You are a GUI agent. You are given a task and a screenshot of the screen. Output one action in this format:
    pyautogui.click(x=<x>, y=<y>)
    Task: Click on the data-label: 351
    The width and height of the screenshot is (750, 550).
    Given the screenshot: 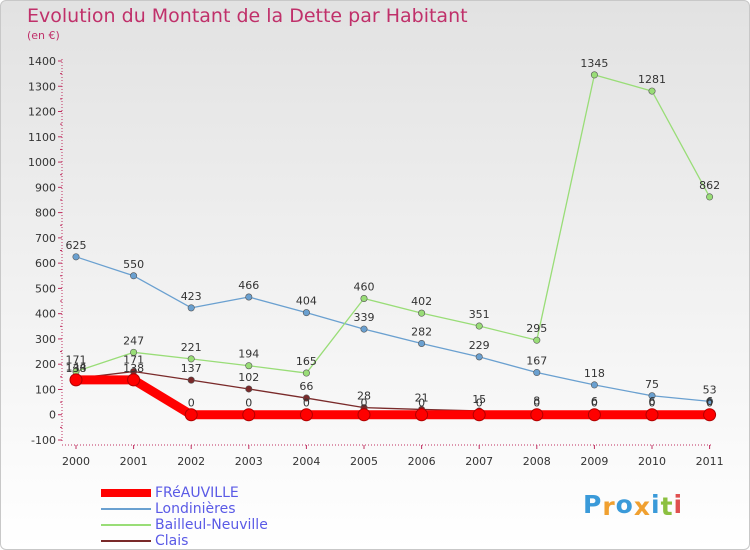 What is the action you would take?
    pyautogui.click(x=479, y=314)
    